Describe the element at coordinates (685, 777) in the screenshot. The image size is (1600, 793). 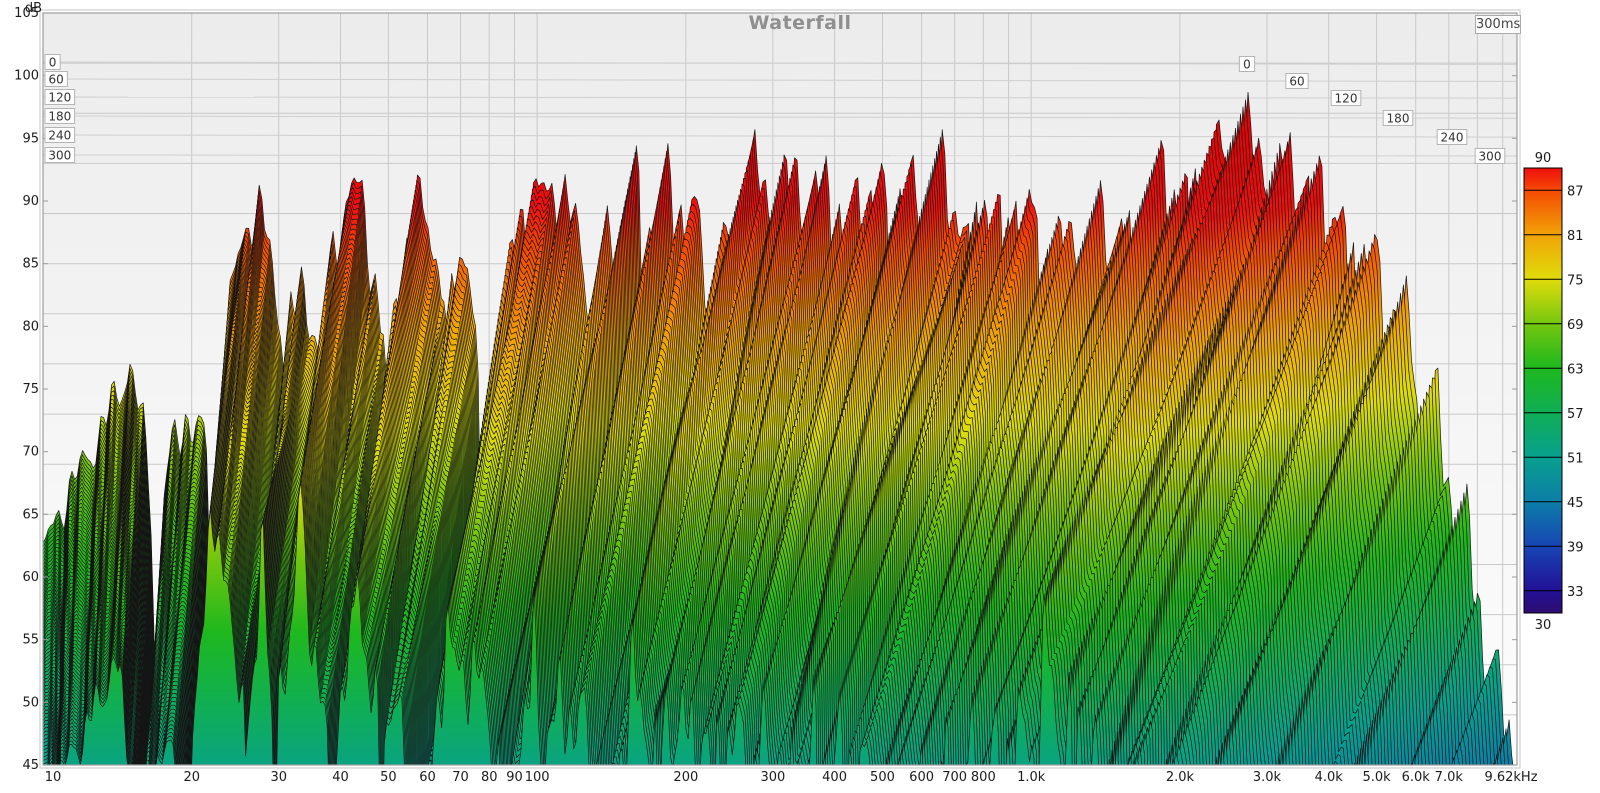
I see `svg-text: 200` at that location.